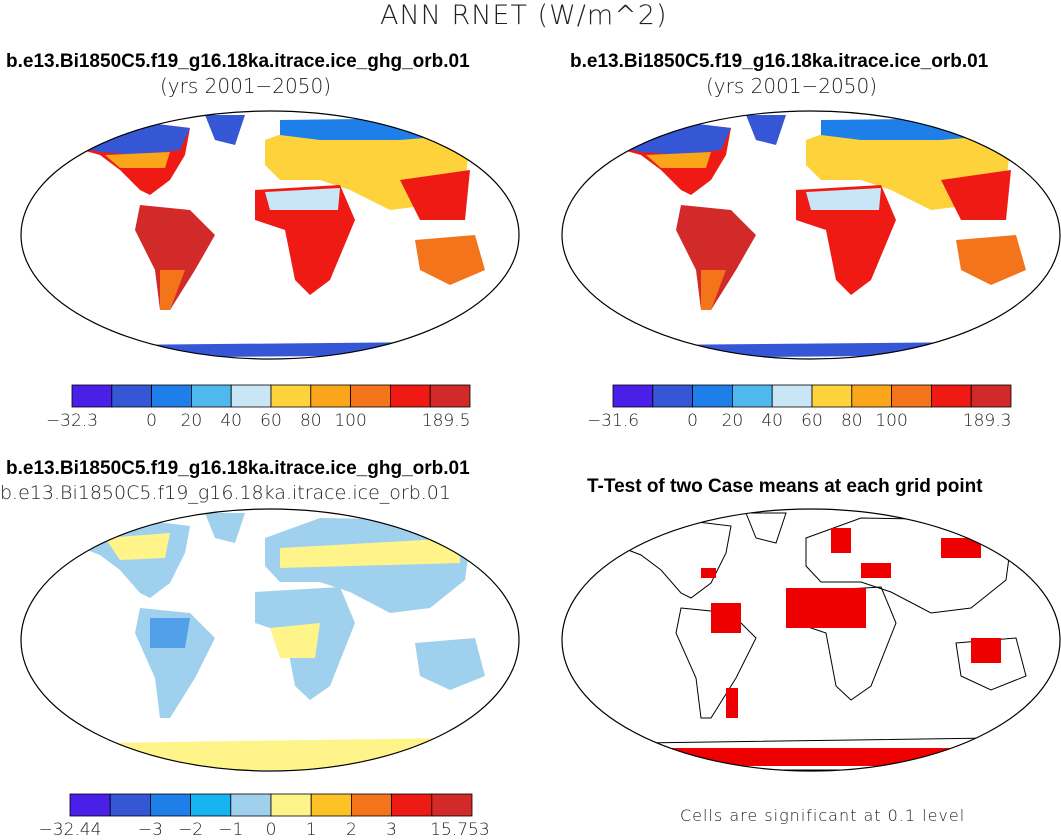  I want to click on colorbar-case1, so click(271, 396).